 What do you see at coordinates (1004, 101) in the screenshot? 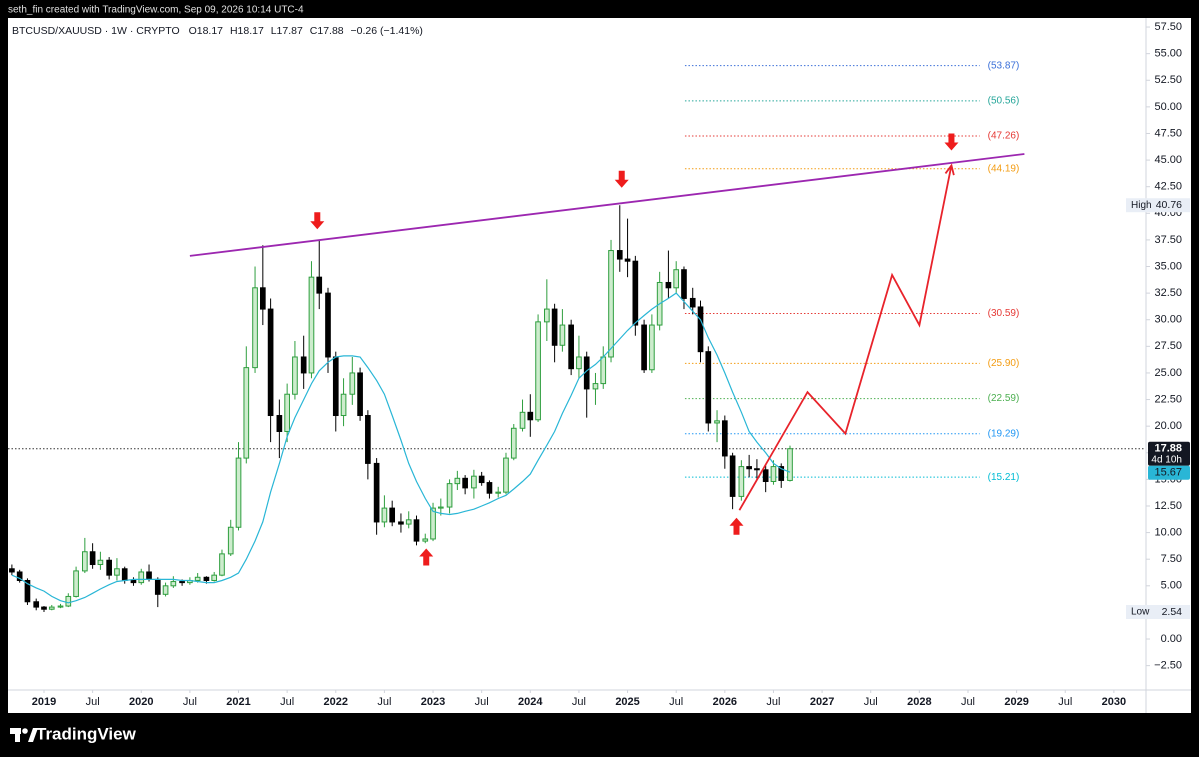
I see `fib-label: (50.56)` at bounding box center [1004, 101].